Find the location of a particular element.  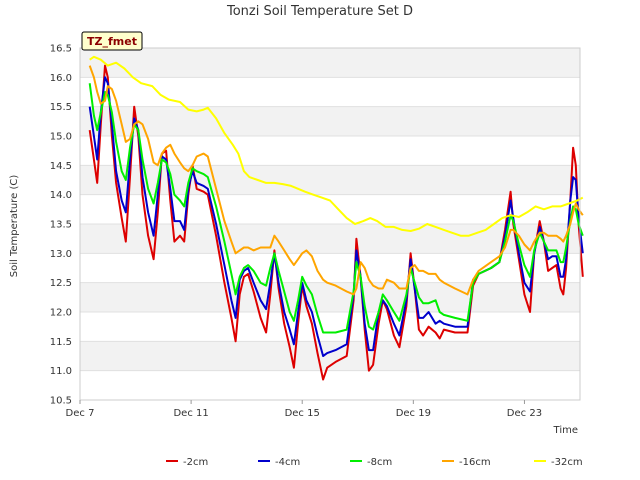

station-badge: TZ_fmet is located at coordinates (112, 41).